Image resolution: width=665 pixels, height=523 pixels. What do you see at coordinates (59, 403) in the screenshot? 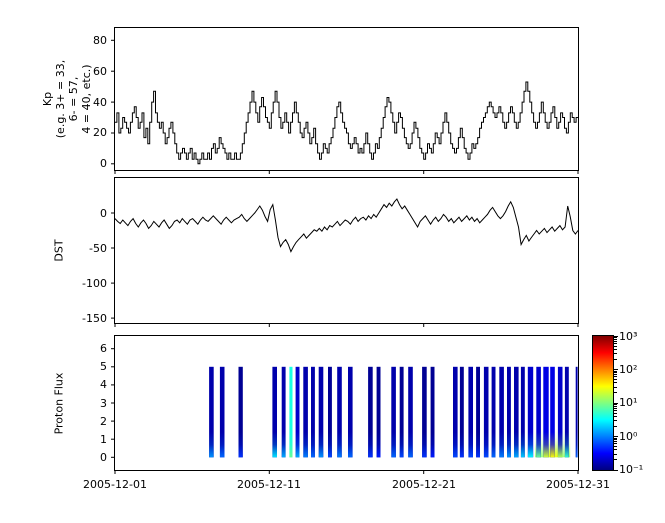
I see `proton-flux-axis-label: Proton Flux` at bounding box center [59, 403].